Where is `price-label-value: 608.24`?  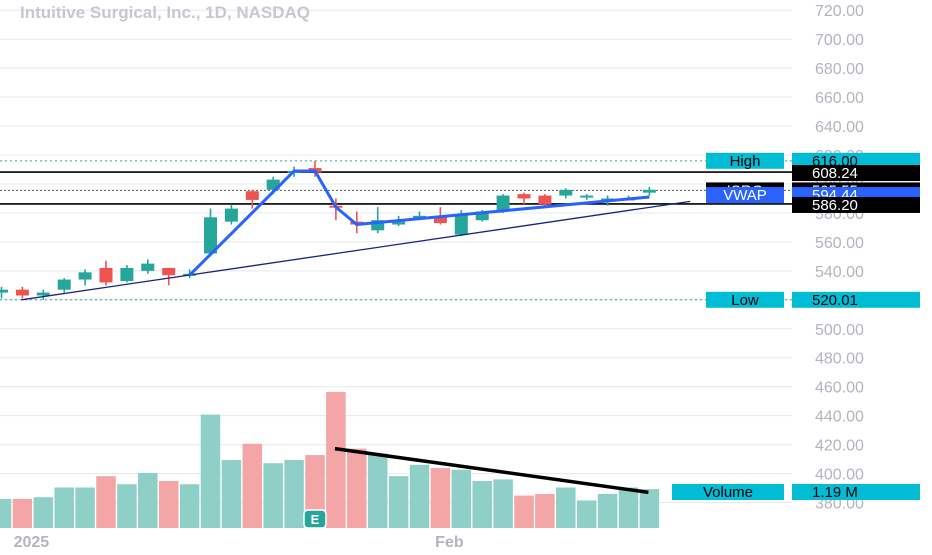 price-label-value: 608.24 is located at coordinates (835, 173).